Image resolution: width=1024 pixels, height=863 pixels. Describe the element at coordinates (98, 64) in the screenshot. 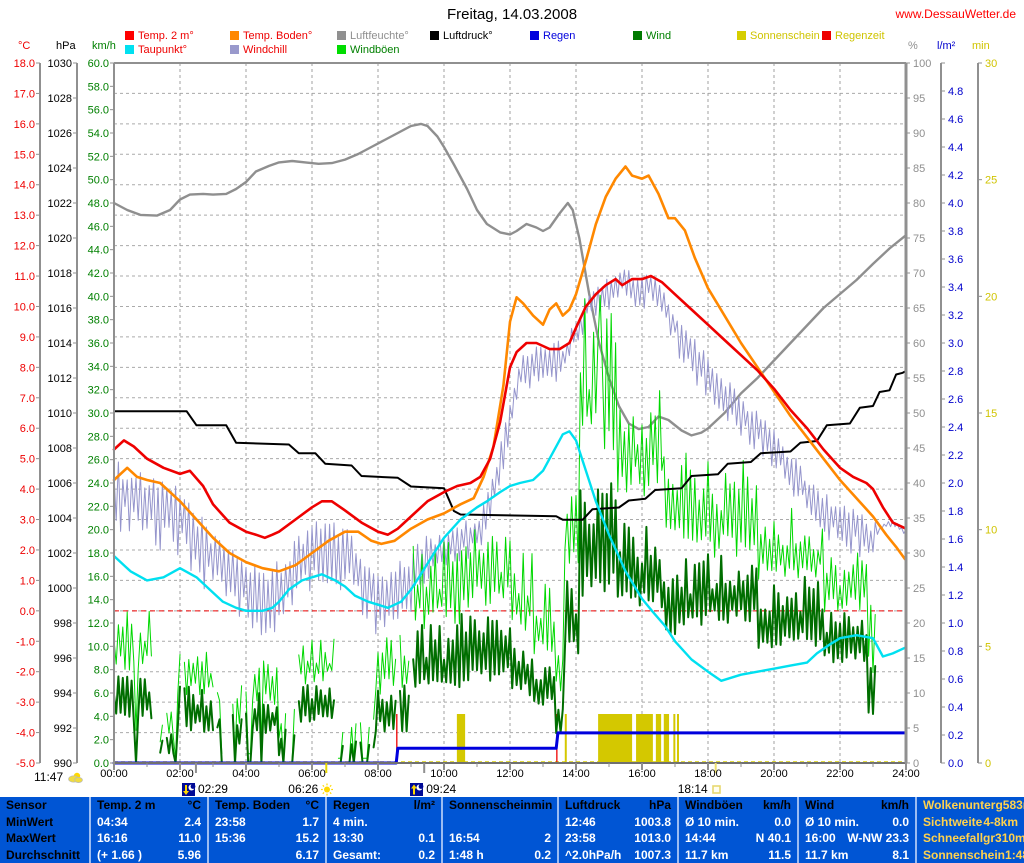

I see `axis-tick-label-wind_kmh: 60.0` at that location.